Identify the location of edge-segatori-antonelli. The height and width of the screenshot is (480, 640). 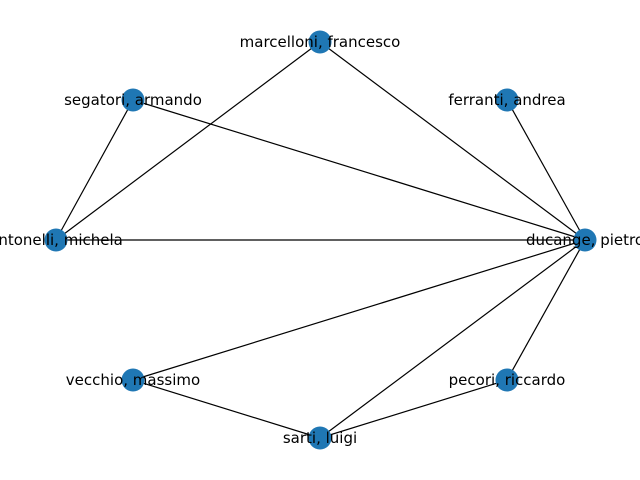
(94, 170).